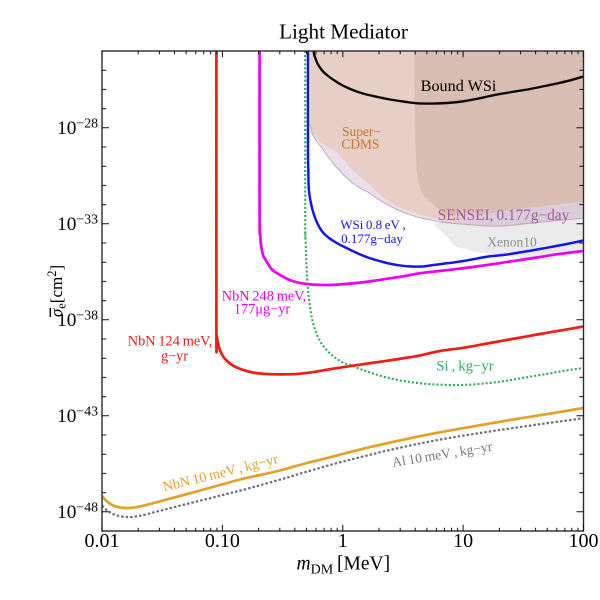  Describe the element at coordinates (57, 291) in the screenshot. I see `svg-text: σe[cm2]` at that location.